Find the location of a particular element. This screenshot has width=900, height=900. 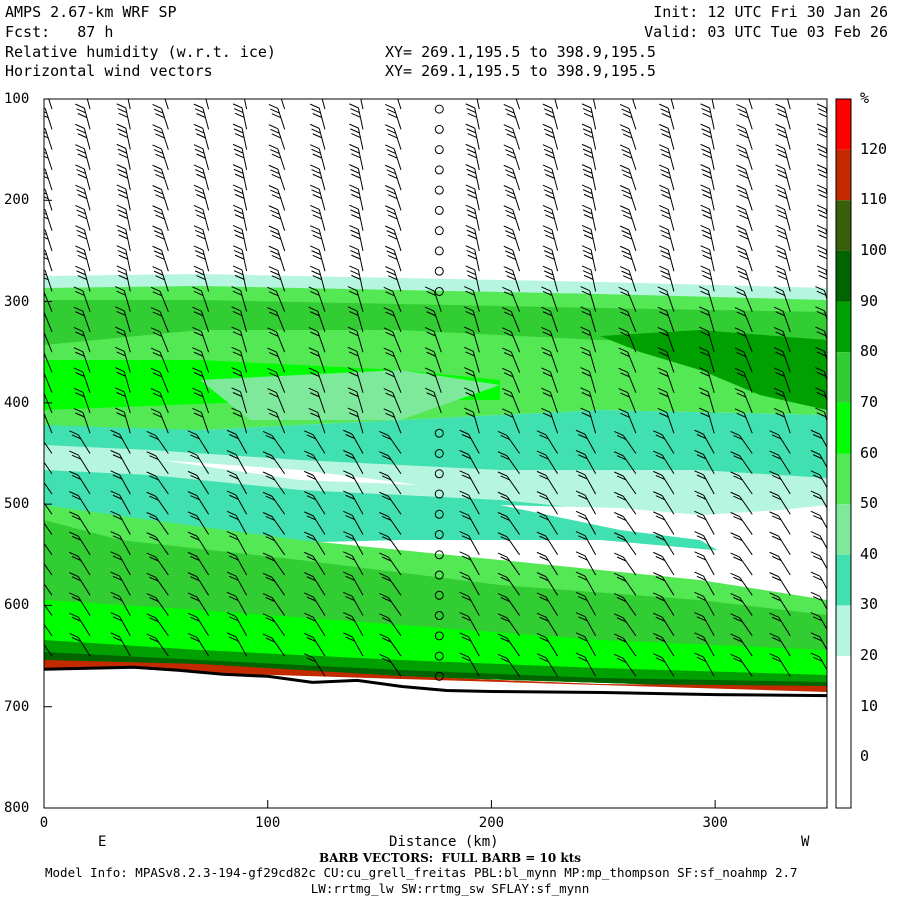

barb-note: BARB VECTORS: FULL BARB = 10 kts is located at coordinates (450, 858).